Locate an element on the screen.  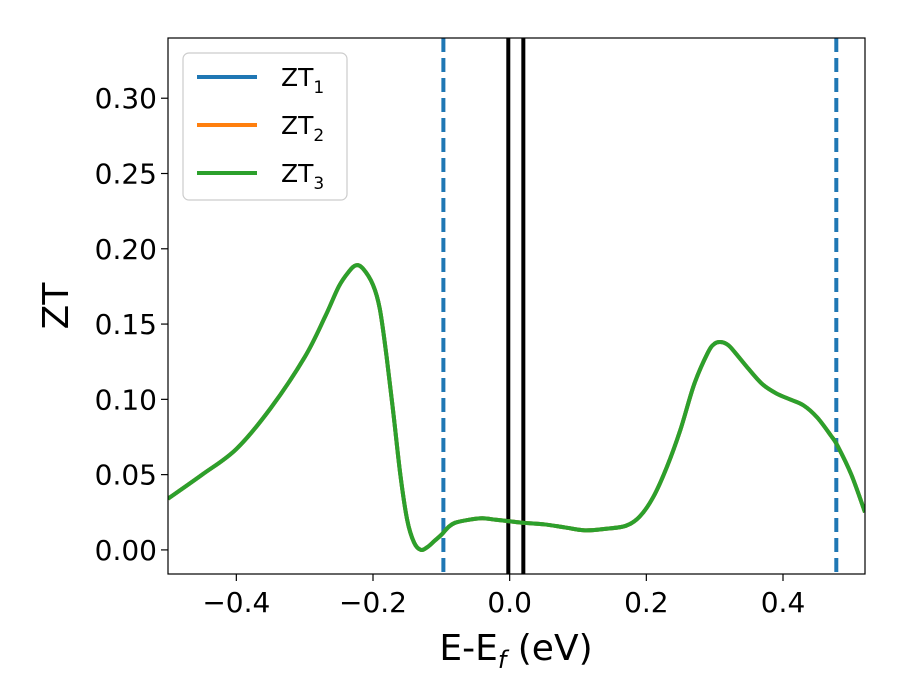
y-tick-label: 0.20 is located at coordinates (126, 249).